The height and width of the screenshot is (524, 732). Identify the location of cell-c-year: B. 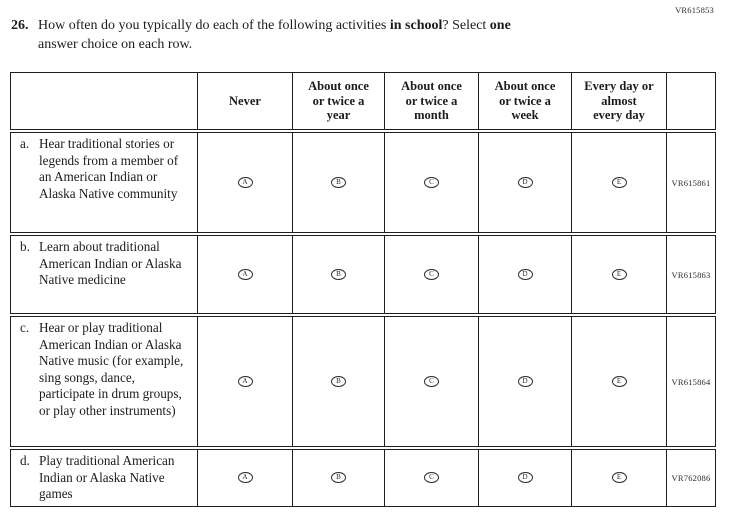
(339, 381).